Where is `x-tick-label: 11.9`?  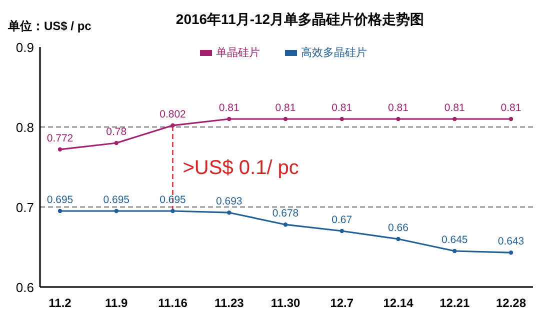
x-tick-label: 11.9 is located at coordinates (116, 303).